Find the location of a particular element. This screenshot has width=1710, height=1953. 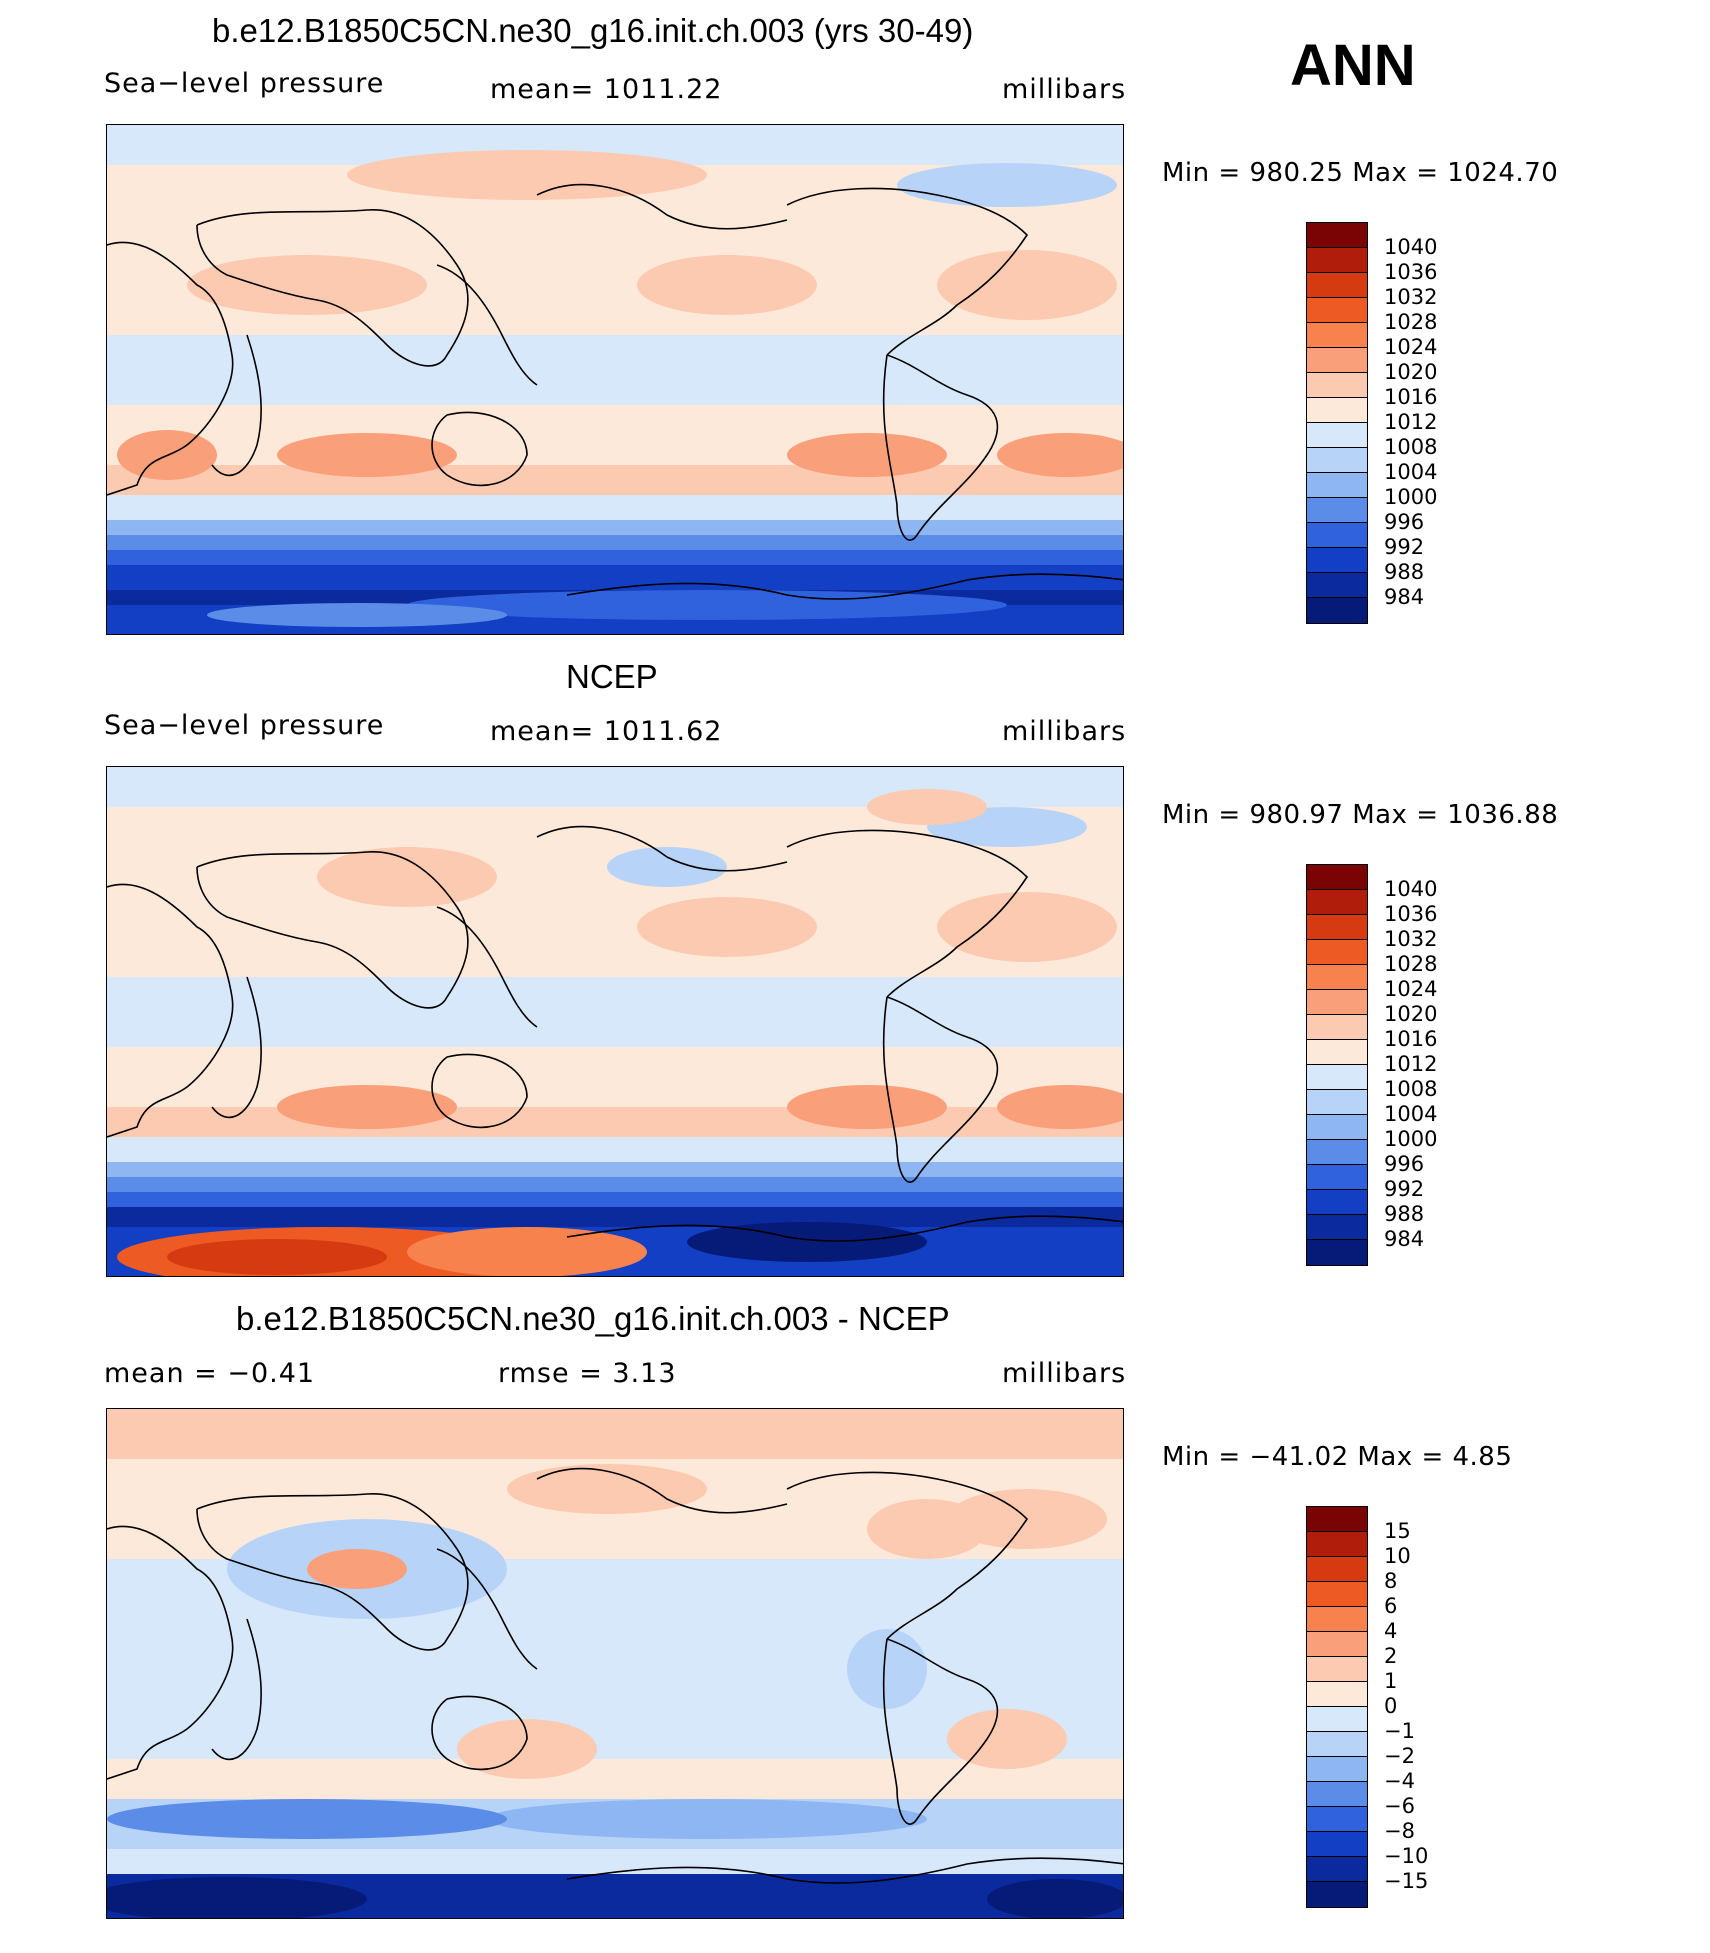

colorbar-level-label: 6 is located at coordinates (1391, 1606).